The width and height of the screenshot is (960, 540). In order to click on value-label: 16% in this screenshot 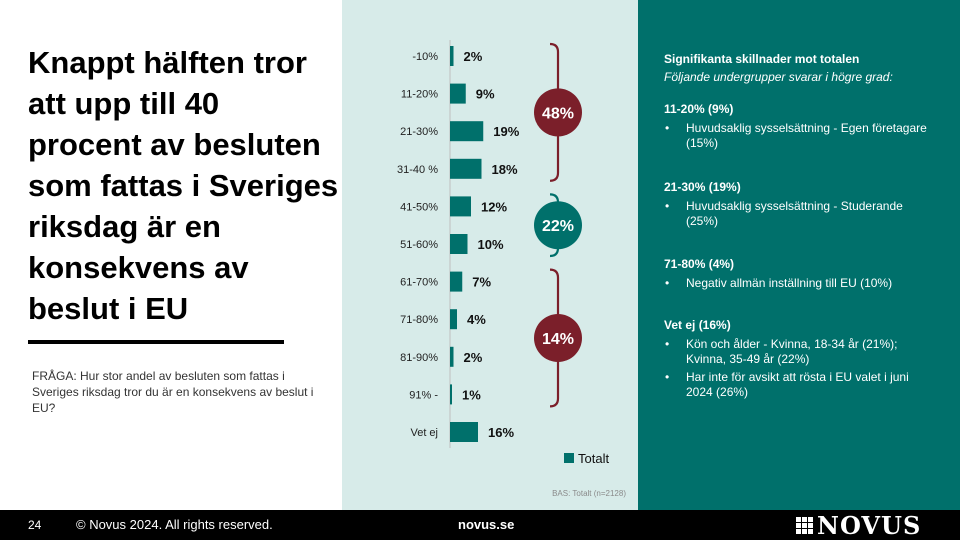, I will do `click(501, 432)`.